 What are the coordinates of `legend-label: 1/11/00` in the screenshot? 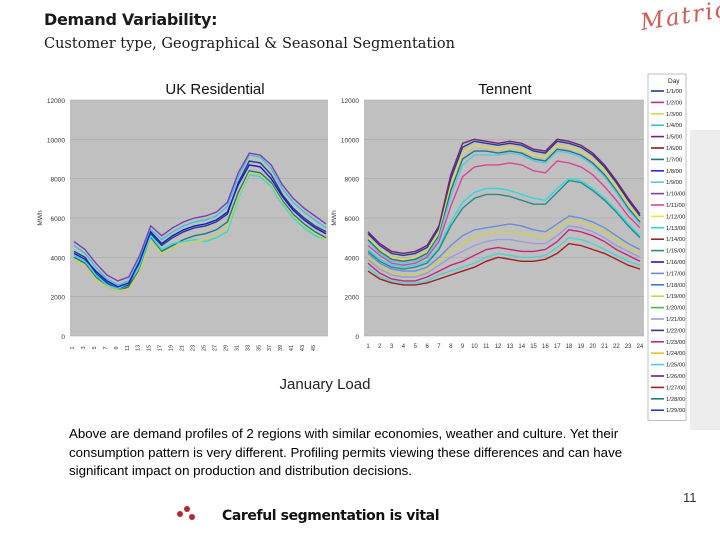 It's located at (675, 206).